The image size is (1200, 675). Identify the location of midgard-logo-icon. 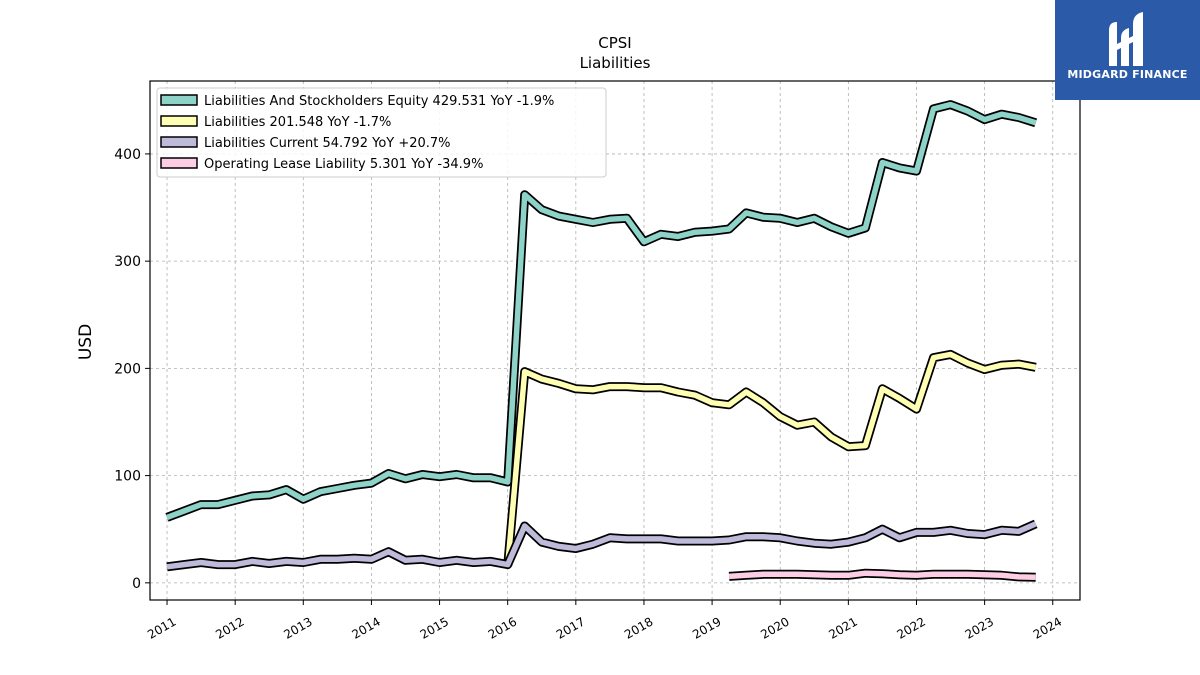
(1126, 39).